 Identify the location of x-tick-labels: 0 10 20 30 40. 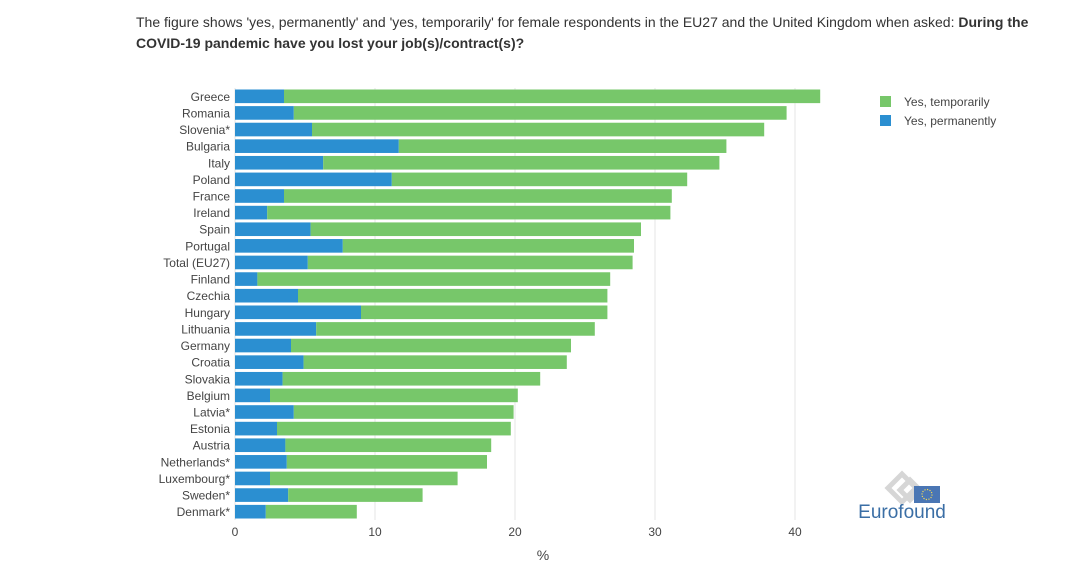
(517, 532).